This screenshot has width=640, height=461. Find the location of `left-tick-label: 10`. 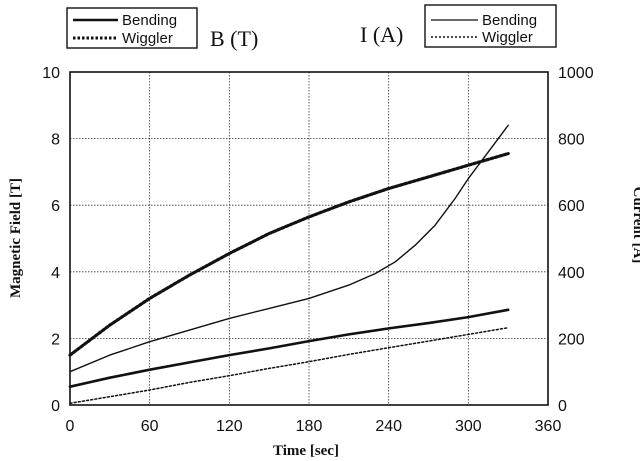

left-tick-label: 10 is located at coordinates (51, 73).